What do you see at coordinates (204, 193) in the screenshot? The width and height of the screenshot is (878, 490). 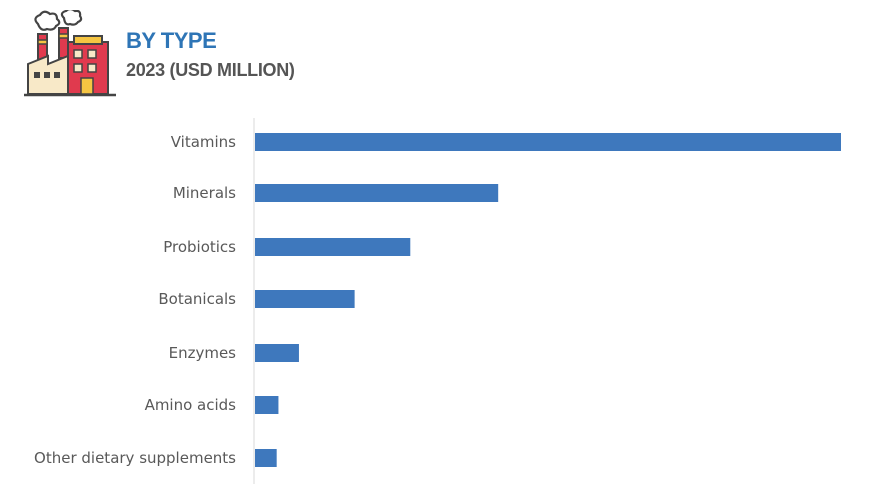 I see `category-label: Minerals` at bounding box center [204, 193].